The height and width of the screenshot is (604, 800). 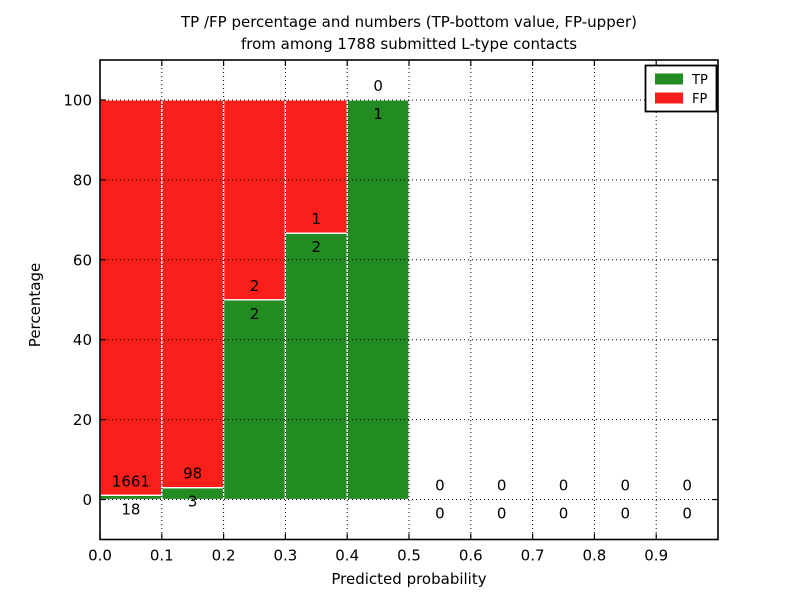 What do you see at coordinates (87, 500) in the screenshot?
I see `y-tick-label: 0` at bounding box center [87, 500].